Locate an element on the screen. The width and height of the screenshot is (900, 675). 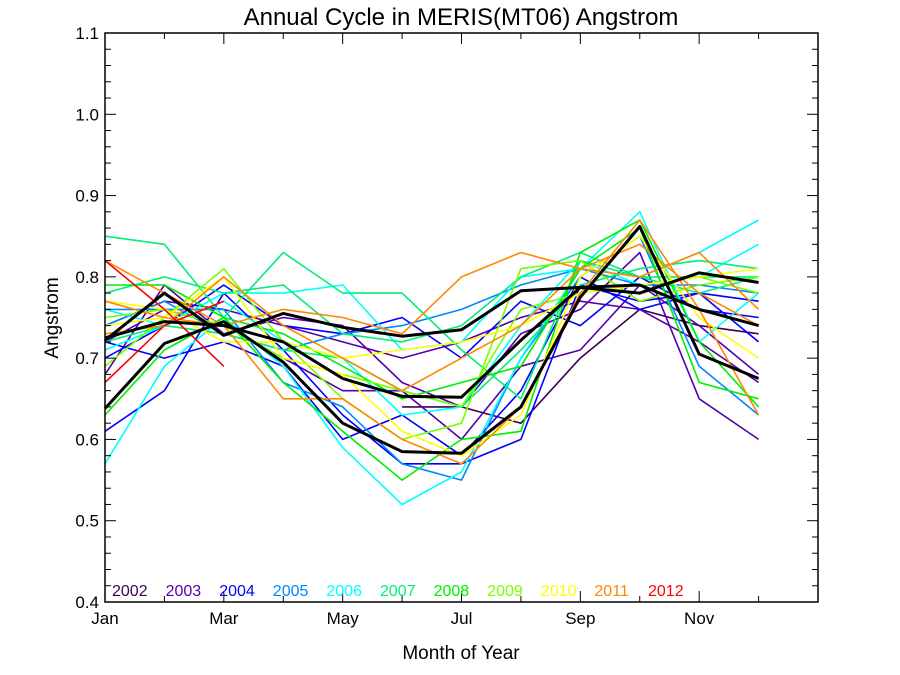
x-tick-label: Jul is located at coordinates (462, 618).